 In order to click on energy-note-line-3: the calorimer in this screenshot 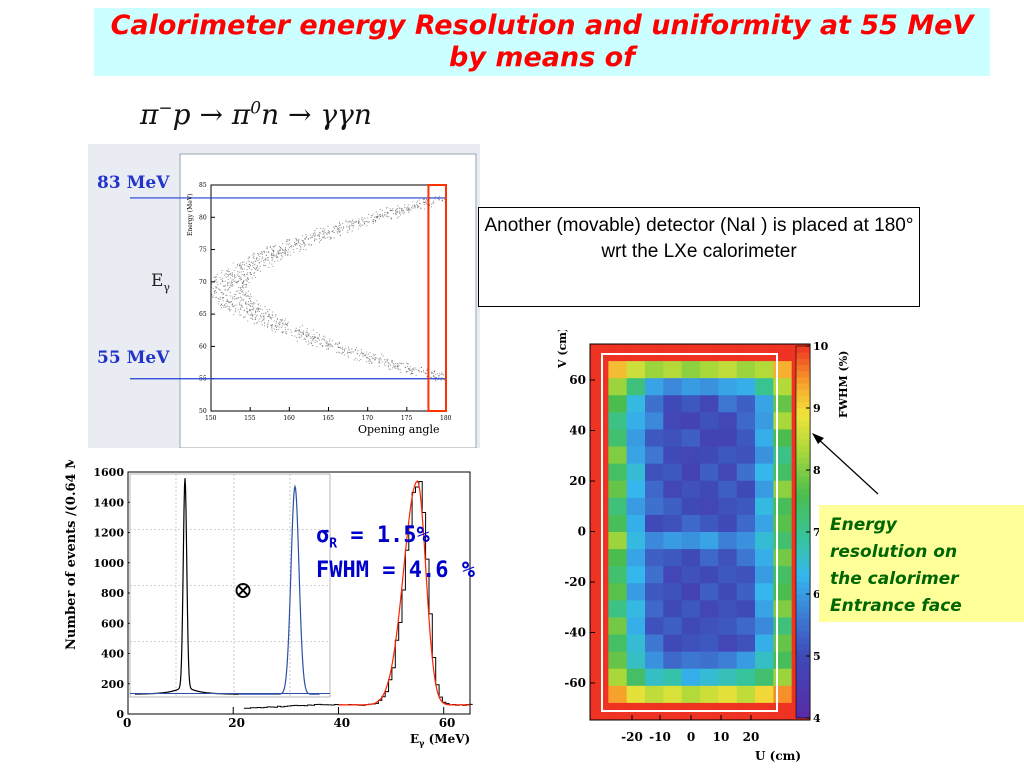, I will do `click(894, 579)`.